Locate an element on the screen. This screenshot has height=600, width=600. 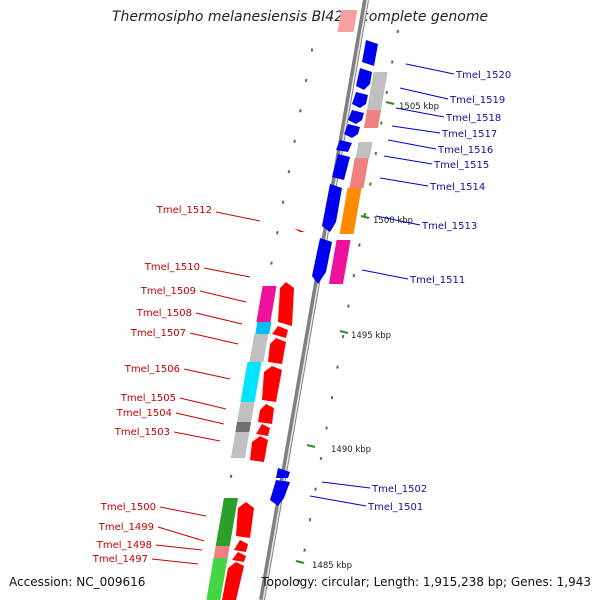
feature-dark-grey is located at coordinates (243, 427).